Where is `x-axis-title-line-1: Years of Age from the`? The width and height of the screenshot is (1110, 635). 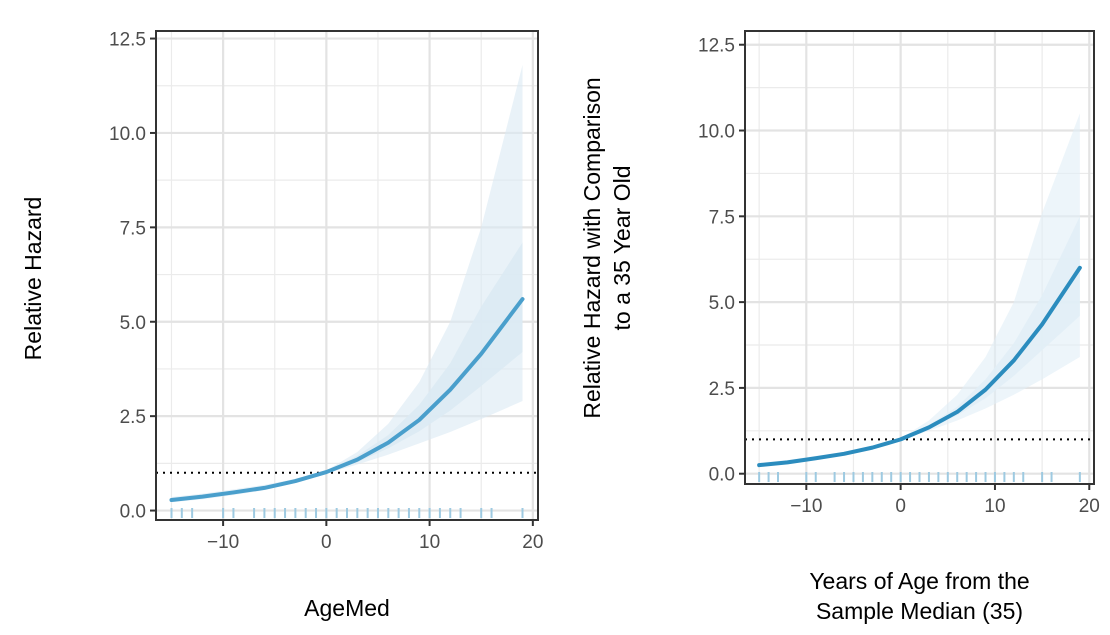
x-axis-title-line-1: Years of Age from the is located at coordinates (919, 581).